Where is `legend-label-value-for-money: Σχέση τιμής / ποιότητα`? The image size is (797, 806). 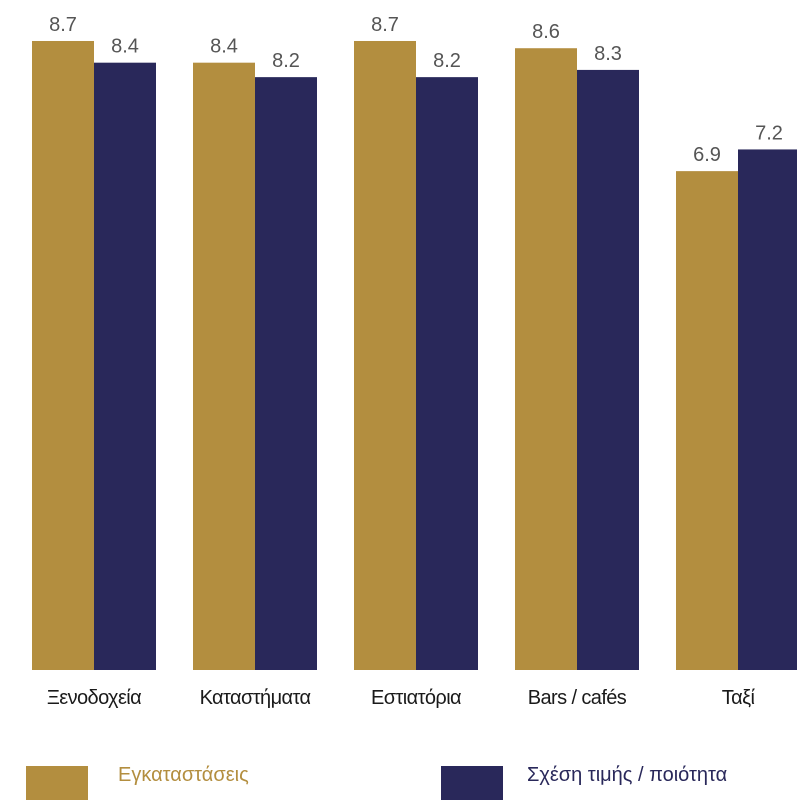 legend-label-value-for-money: Σχέση τιμής / ποιότητα is located at coordinates (627, 775).